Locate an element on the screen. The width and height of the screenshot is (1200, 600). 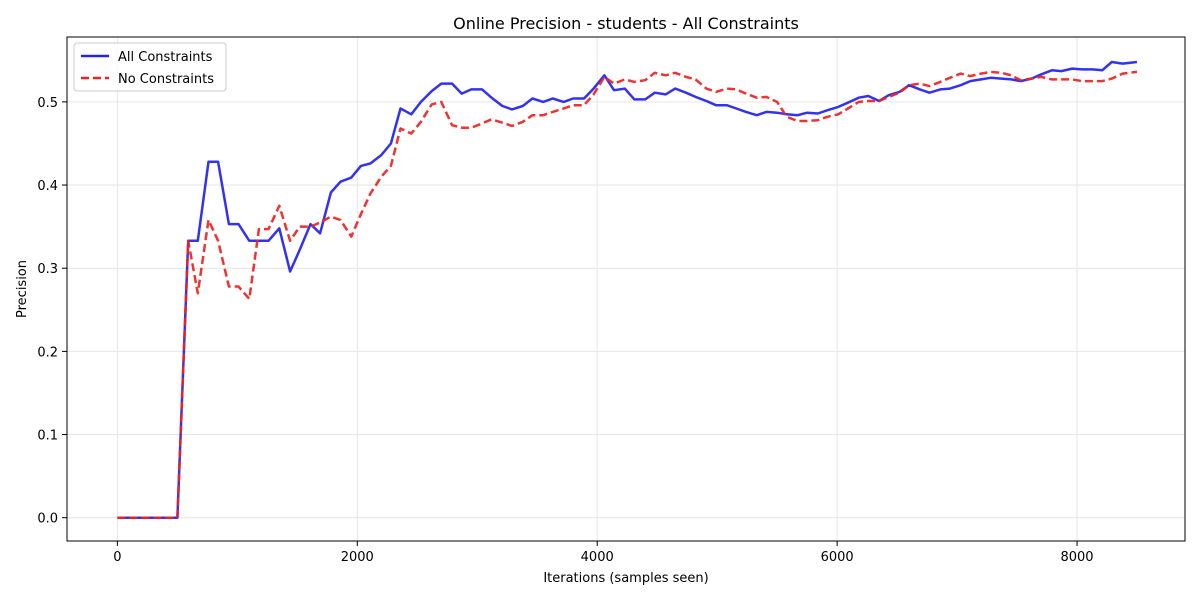
x-tick-label: 8000 is located at coordinates (1076, 557).